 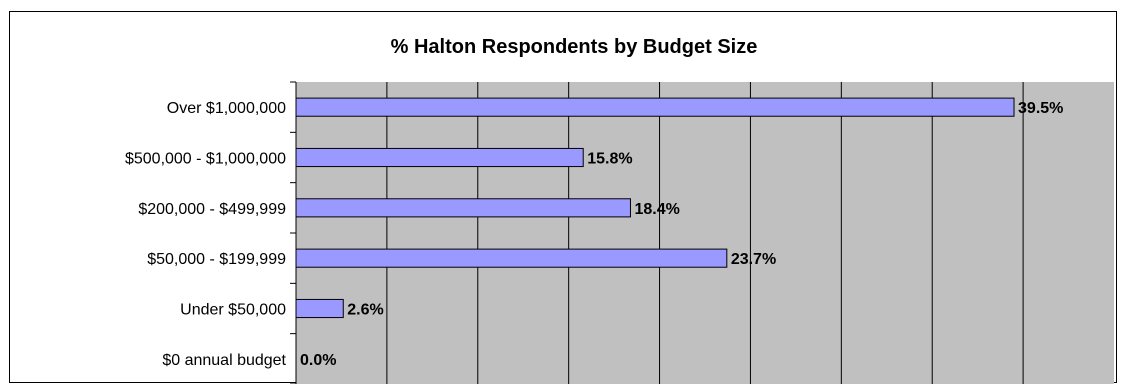 I want to click on data-label: 39.5%, so click(x=1040, y=108).